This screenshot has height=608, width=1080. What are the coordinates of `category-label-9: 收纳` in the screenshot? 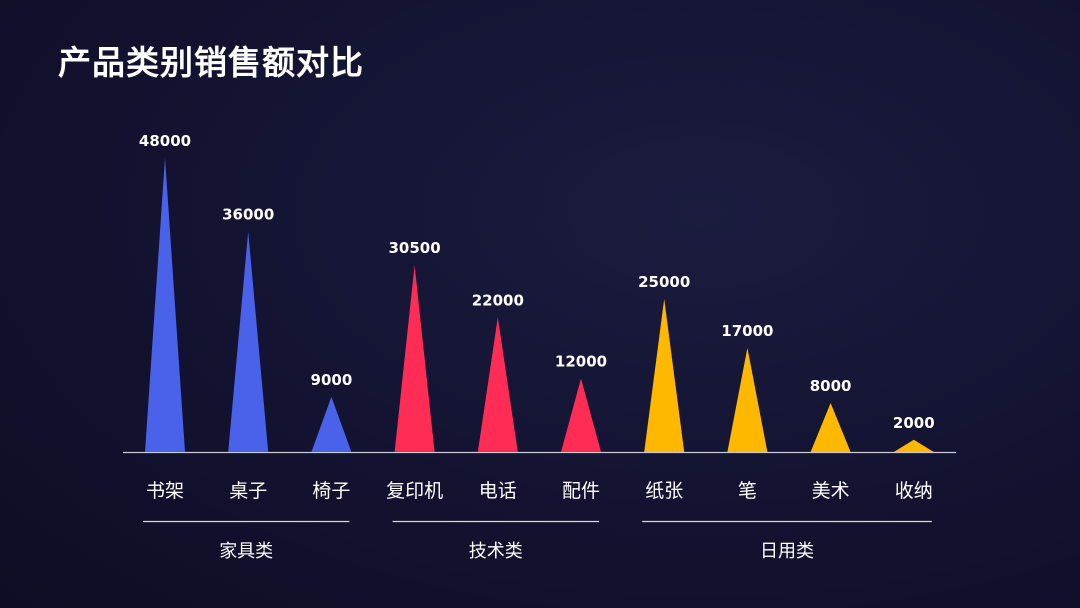 It's located at (914, 491).